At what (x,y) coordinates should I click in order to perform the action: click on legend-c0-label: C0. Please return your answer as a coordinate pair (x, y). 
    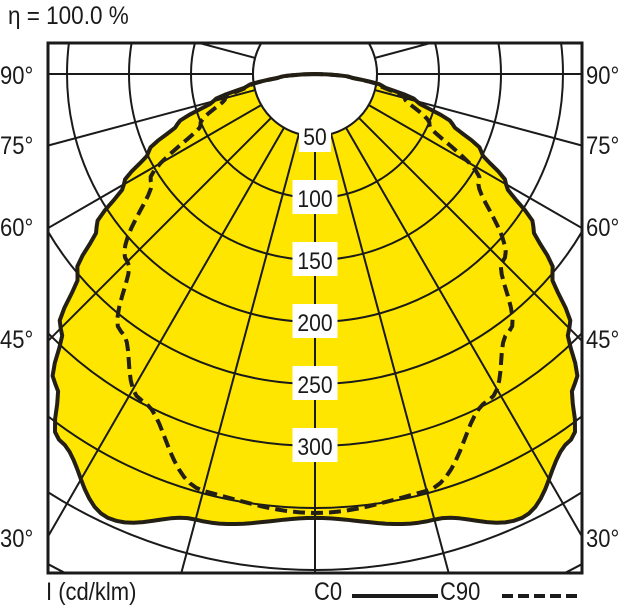
    Looking at the image, I should click on (328, 592).